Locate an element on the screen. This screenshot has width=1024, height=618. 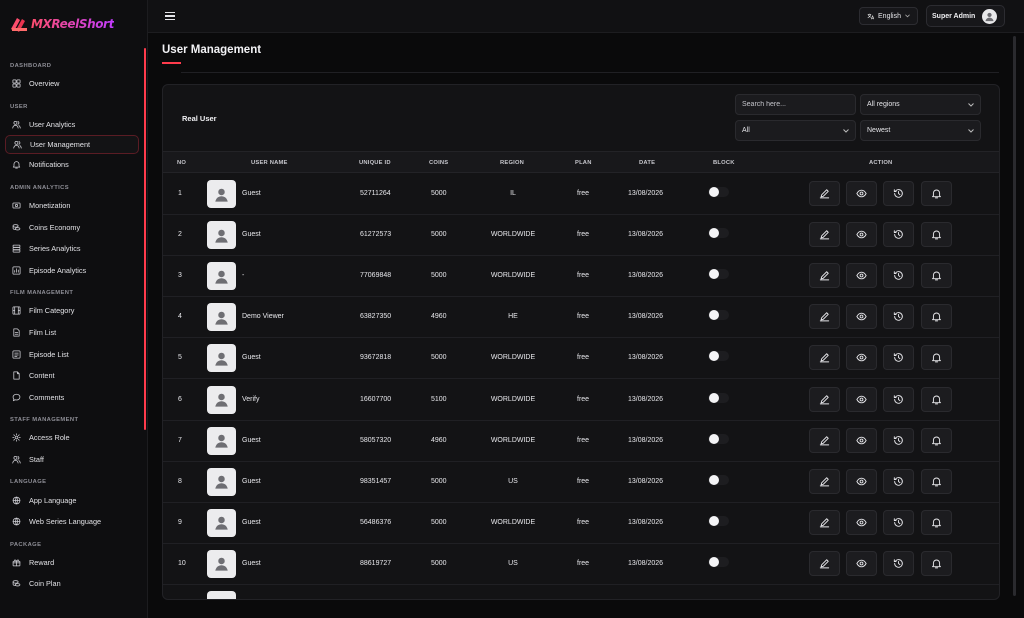
layers-icon is located at coordinates (16, 248).